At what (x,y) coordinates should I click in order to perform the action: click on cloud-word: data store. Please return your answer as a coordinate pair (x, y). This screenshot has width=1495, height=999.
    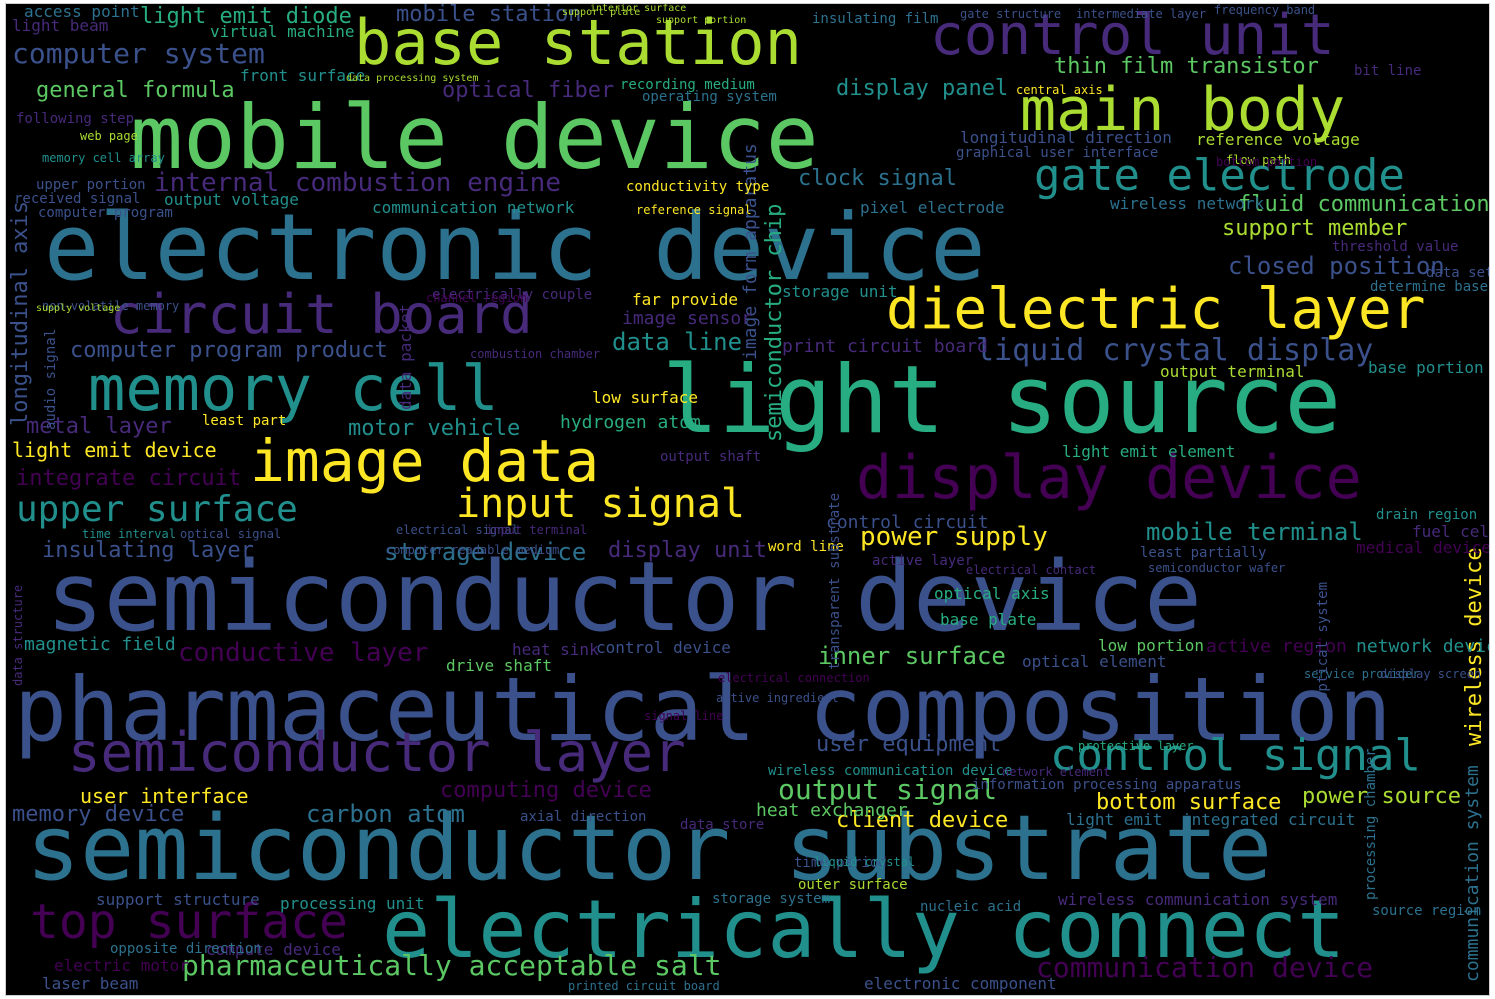
    Looking at the image, I should click on (722, 825).